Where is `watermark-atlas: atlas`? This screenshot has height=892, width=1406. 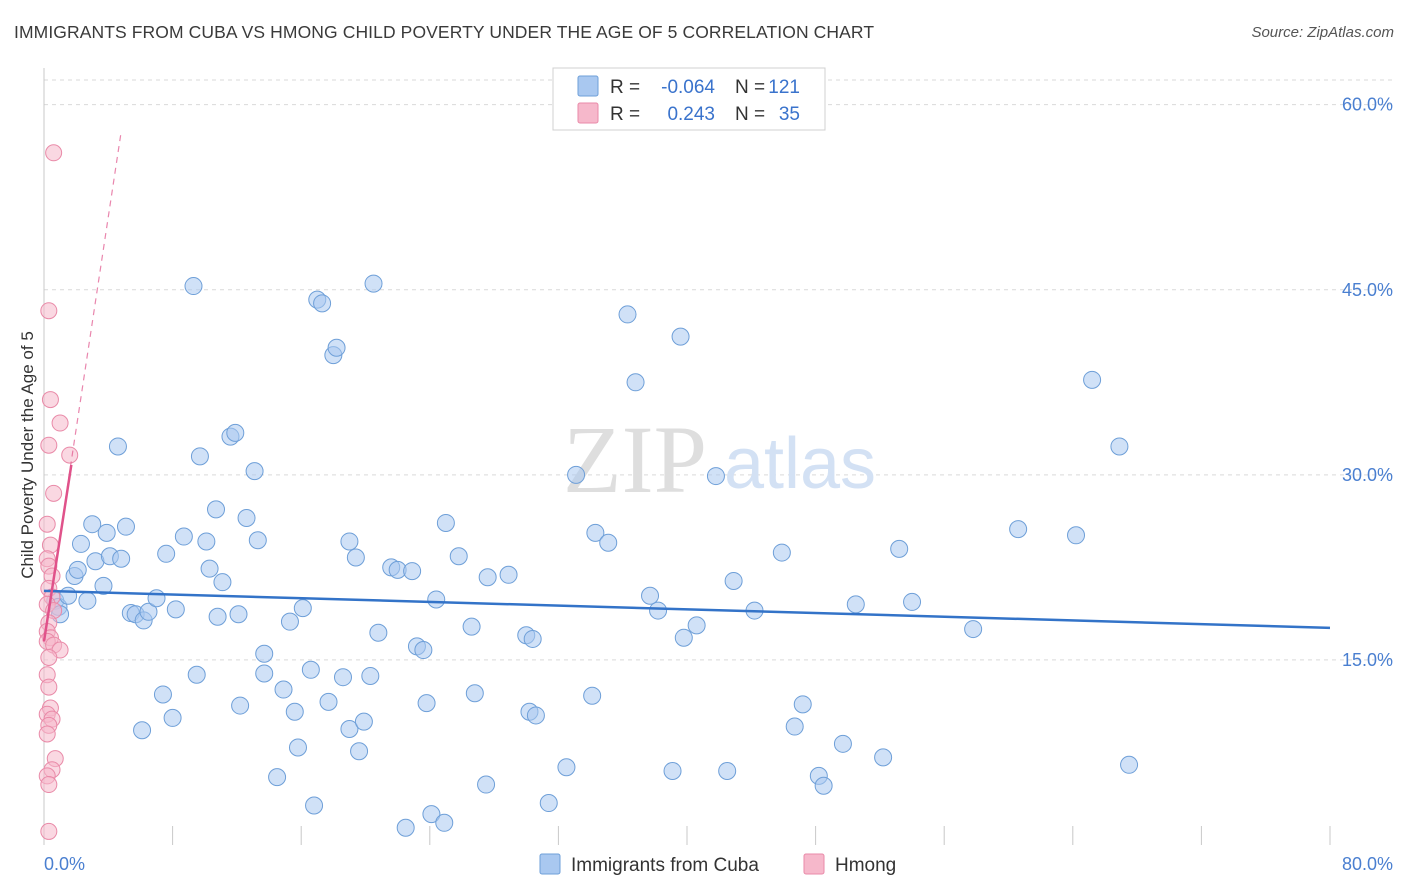
watermark-atlas: atlas is located at coordinates (800, 464).